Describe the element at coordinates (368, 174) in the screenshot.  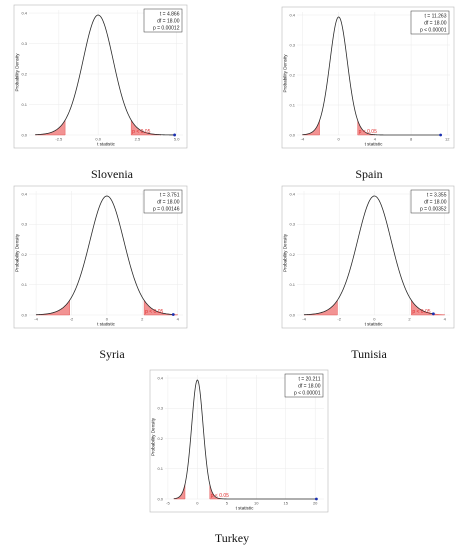
I see `country-label: Spain` at that location.